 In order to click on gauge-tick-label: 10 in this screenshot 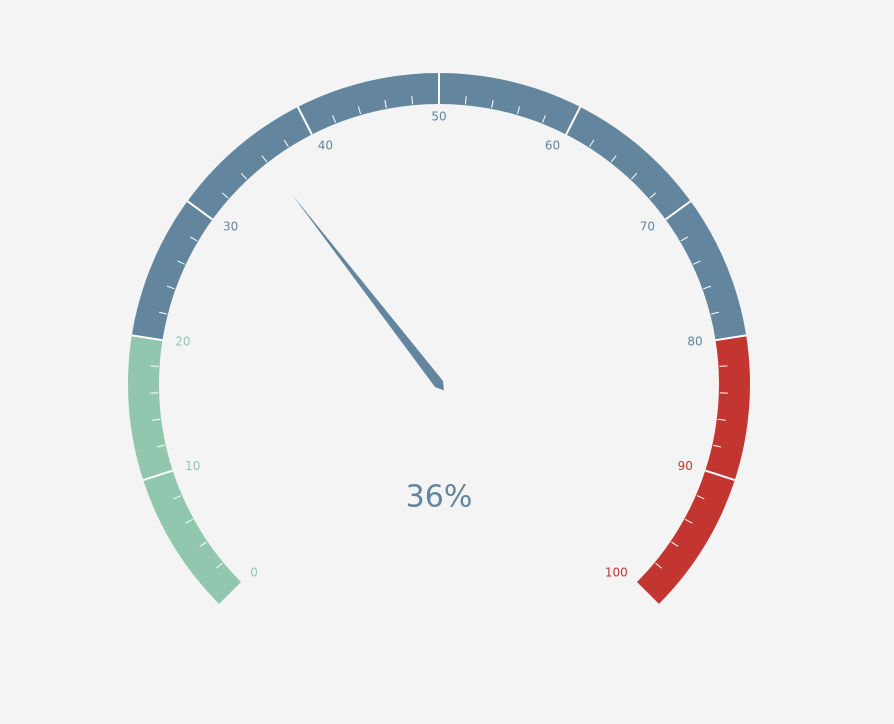, I will do `click(192, 466)`.